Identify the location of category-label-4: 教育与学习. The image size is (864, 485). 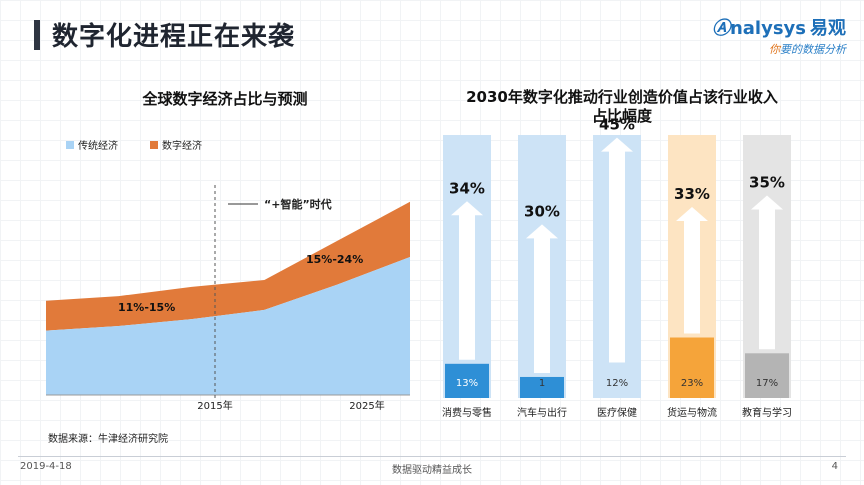
(767, 412).